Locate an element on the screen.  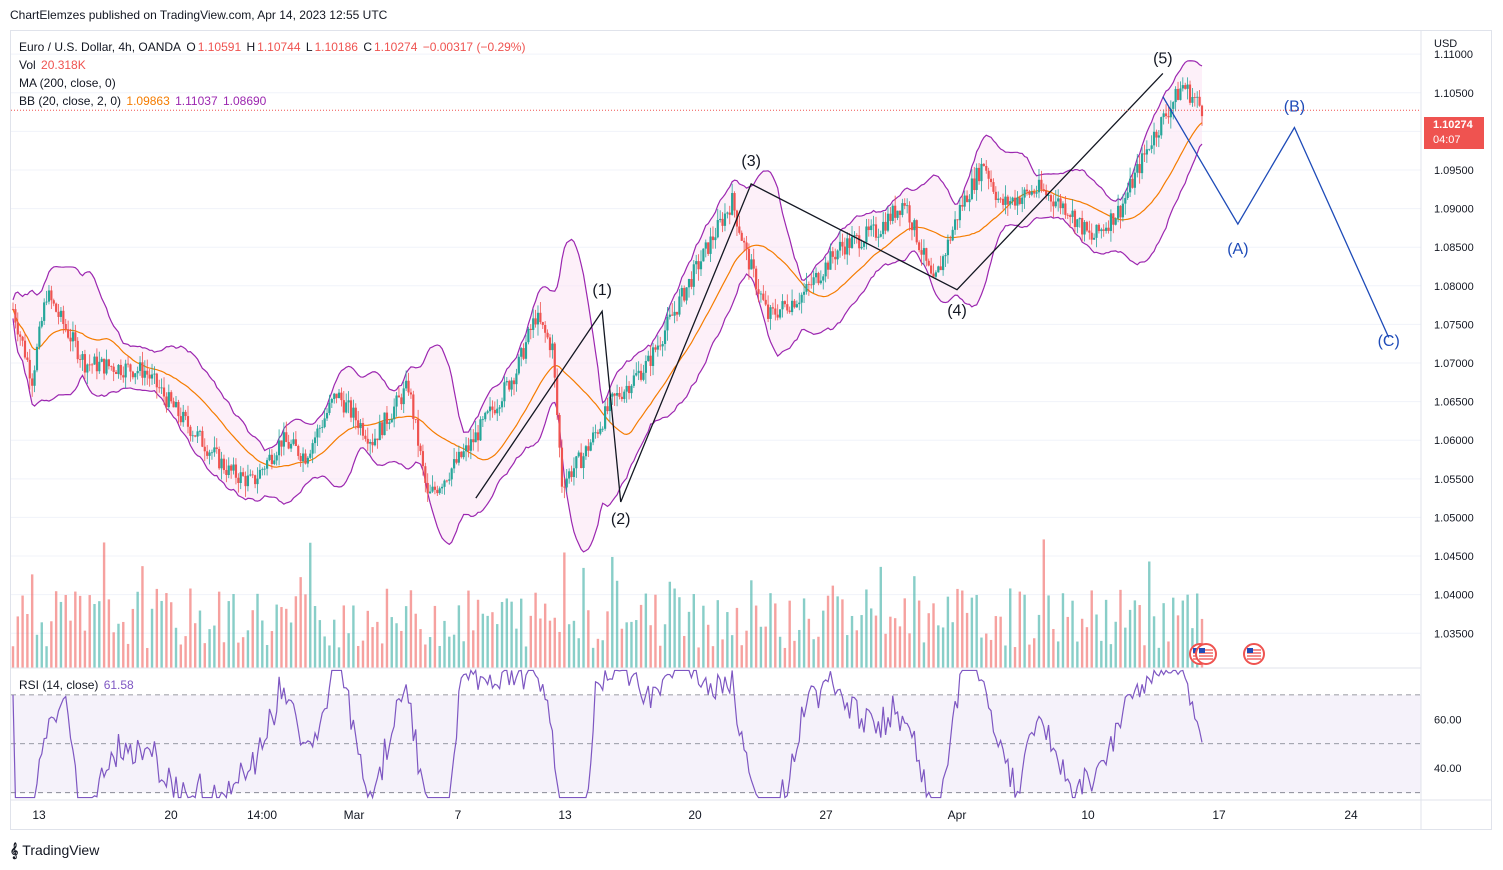
bb-lower-value: 1.08690 is located at coordinates (244, 101).